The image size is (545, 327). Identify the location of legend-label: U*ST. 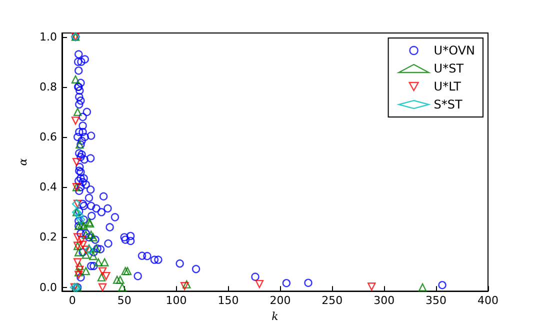
(449, 69).